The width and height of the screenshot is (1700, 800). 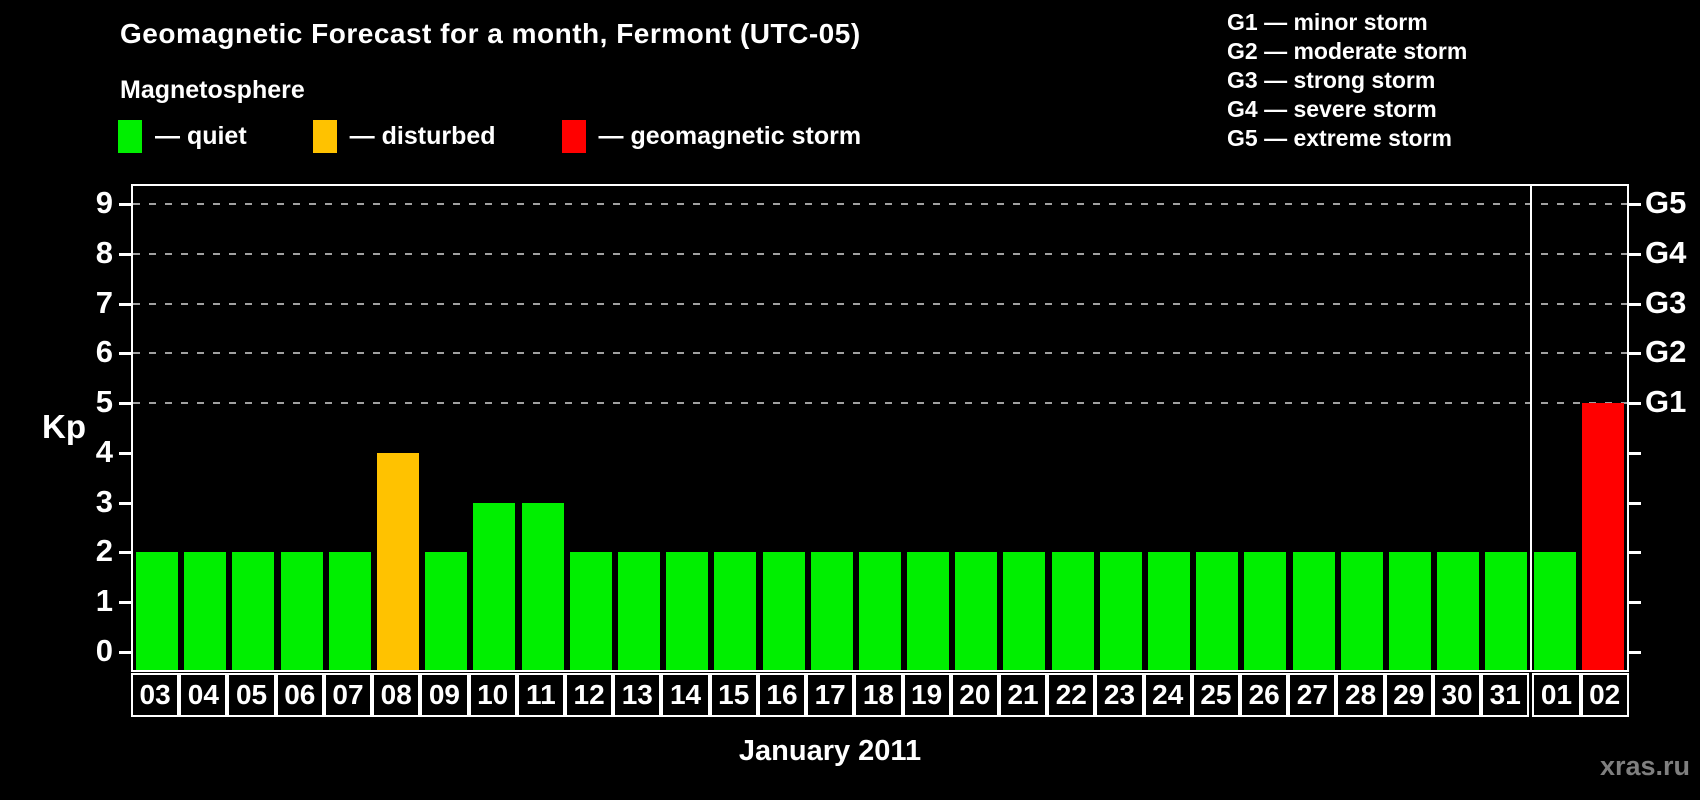 What do you see at coordinates (201, 136) in the screenshot?
I see `legend-label-quiet: — quiet` at bounding box center [201, 136].